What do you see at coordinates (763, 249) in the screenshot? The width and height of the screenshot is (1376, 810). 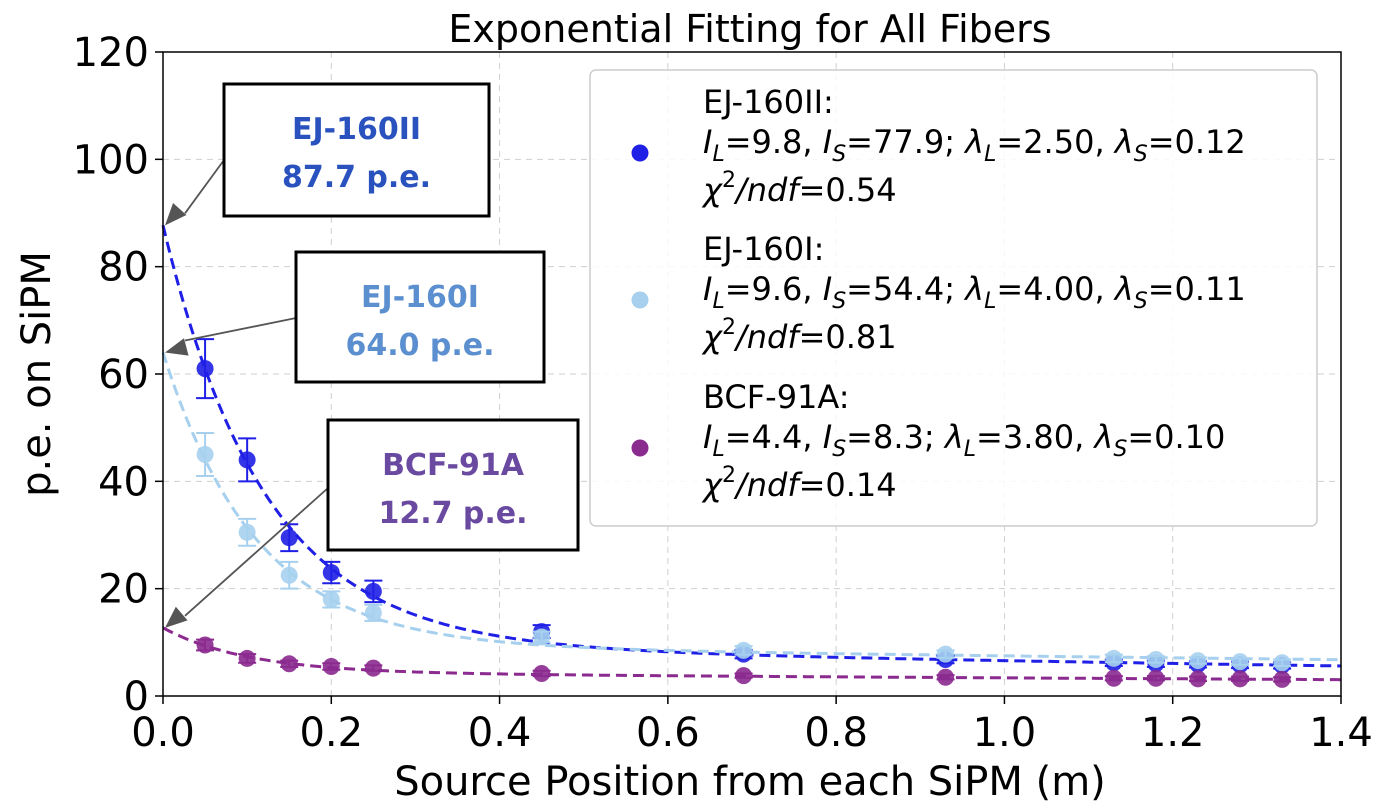 I see `legend-series-name: EJ-160I:` at bounding box center [763, 249].